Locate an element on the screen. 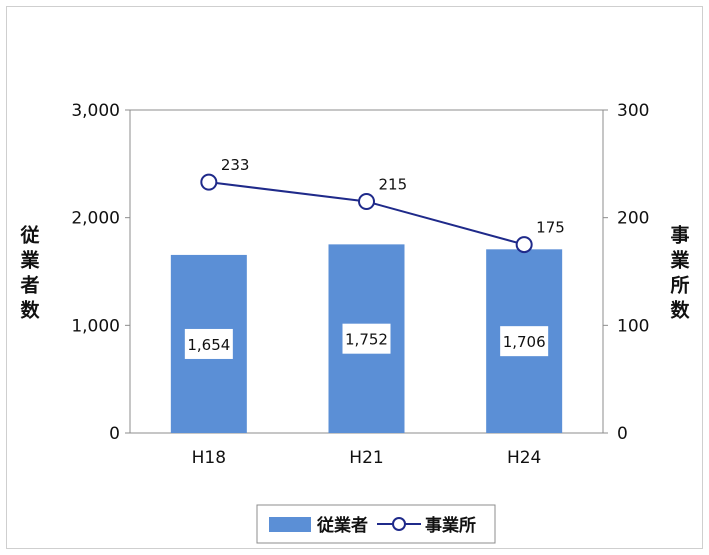  bar-label-box-H24 is located at coordinates (524, 341).